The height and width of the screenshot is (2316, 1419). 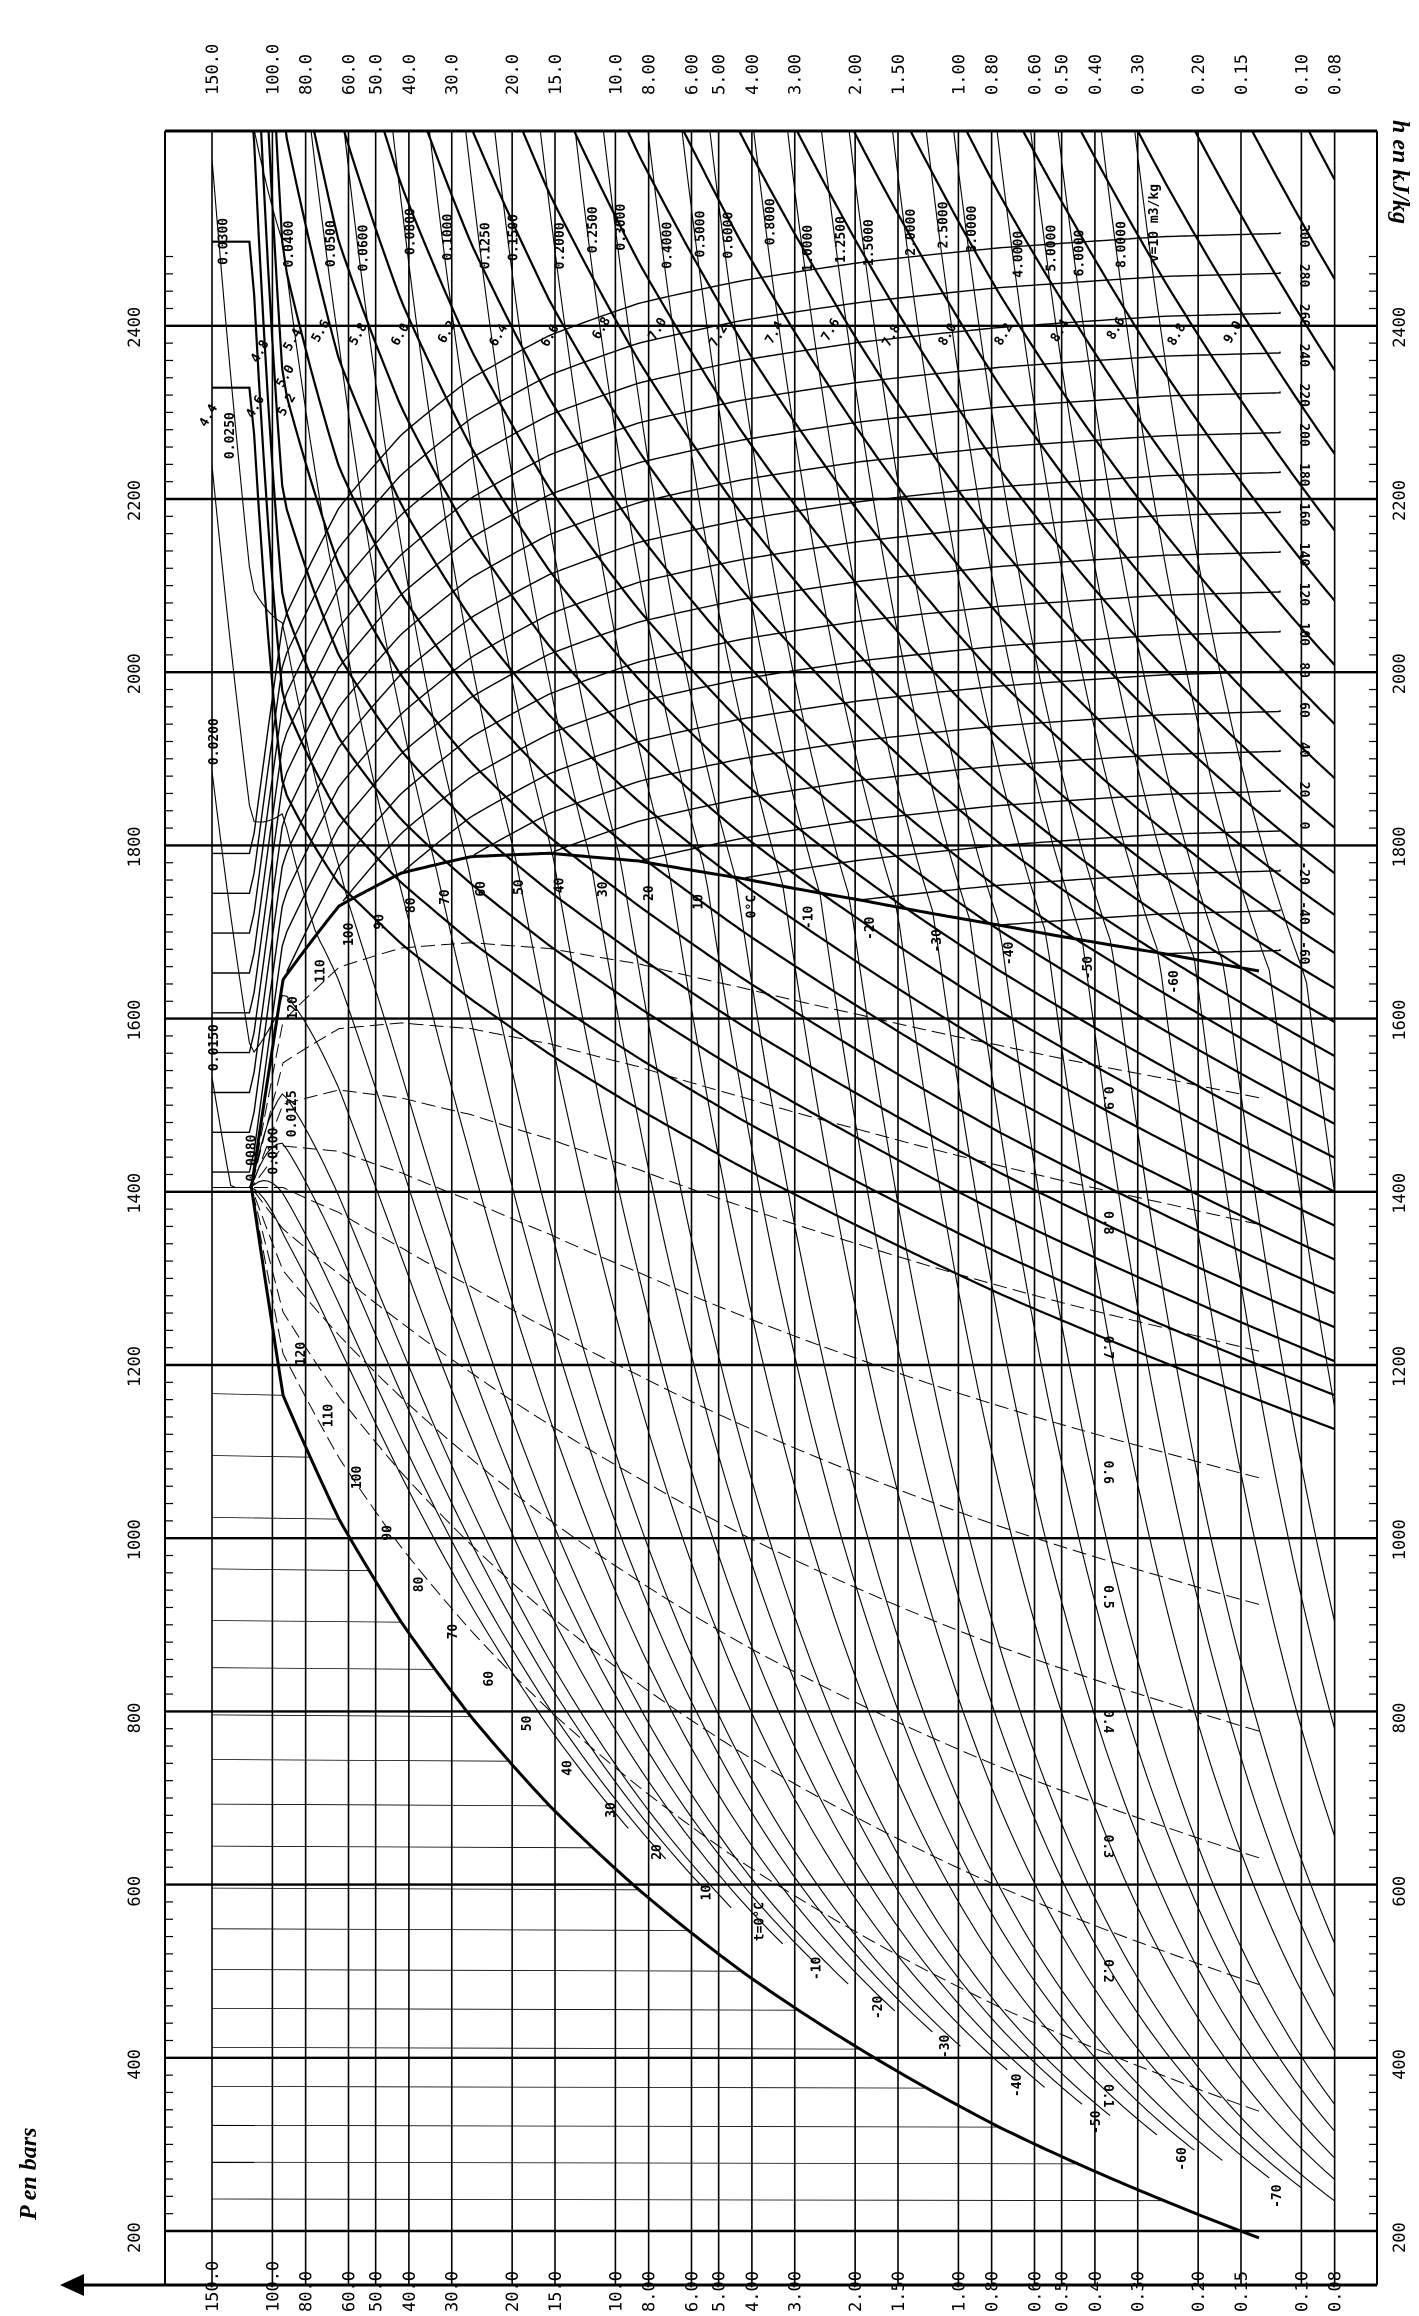 I want to click on pressure-tick-label-top: 0.80, so click(x=993, y=74).